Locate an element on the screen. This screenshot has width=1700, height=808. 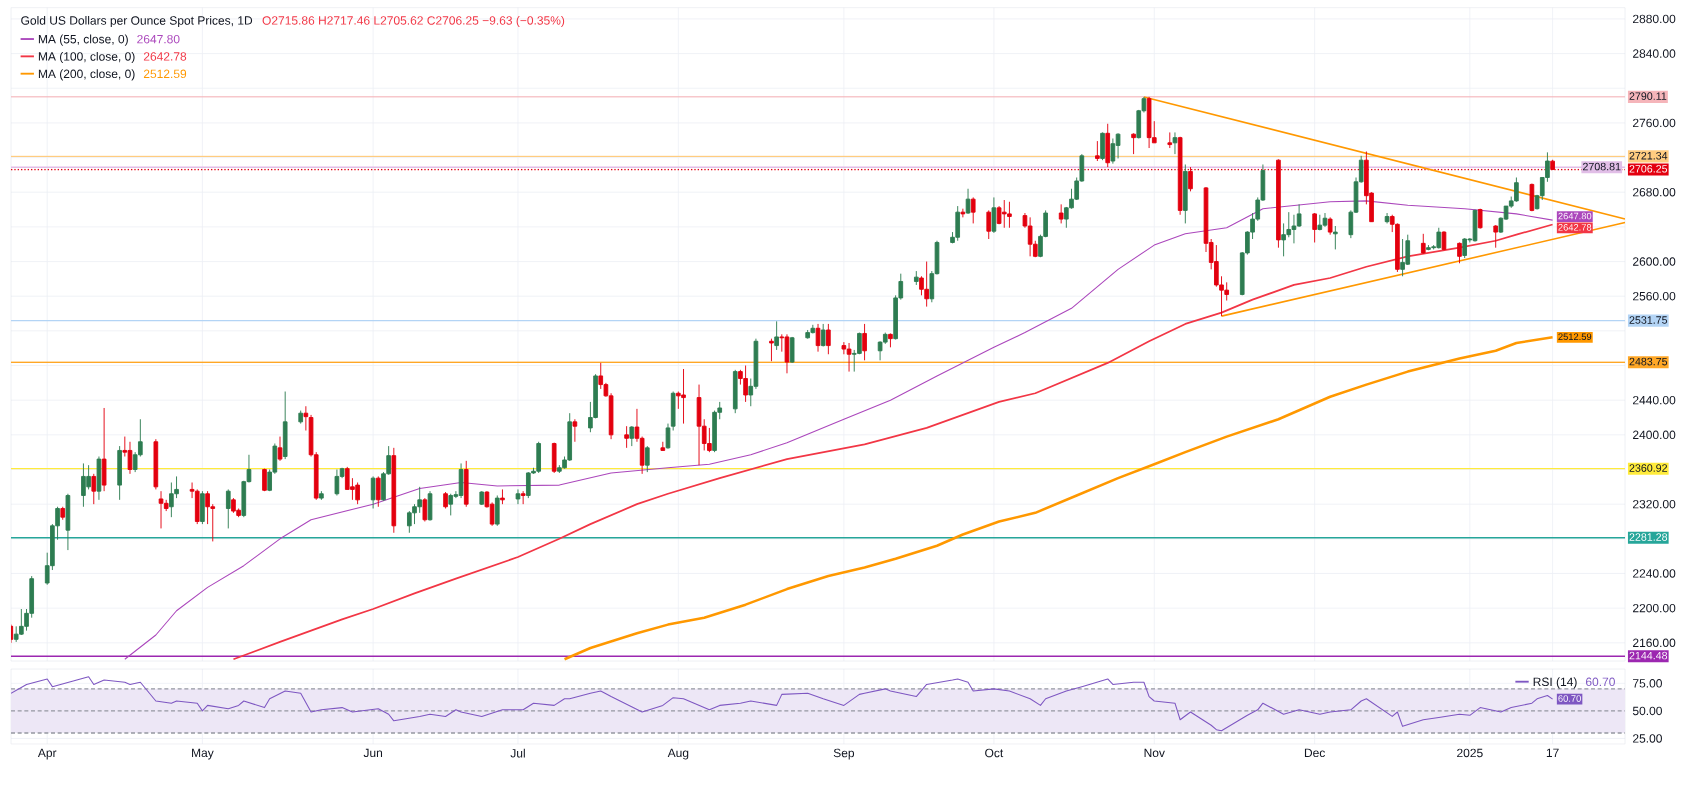
text: 2512.59 is located at coordinates (165, 74).